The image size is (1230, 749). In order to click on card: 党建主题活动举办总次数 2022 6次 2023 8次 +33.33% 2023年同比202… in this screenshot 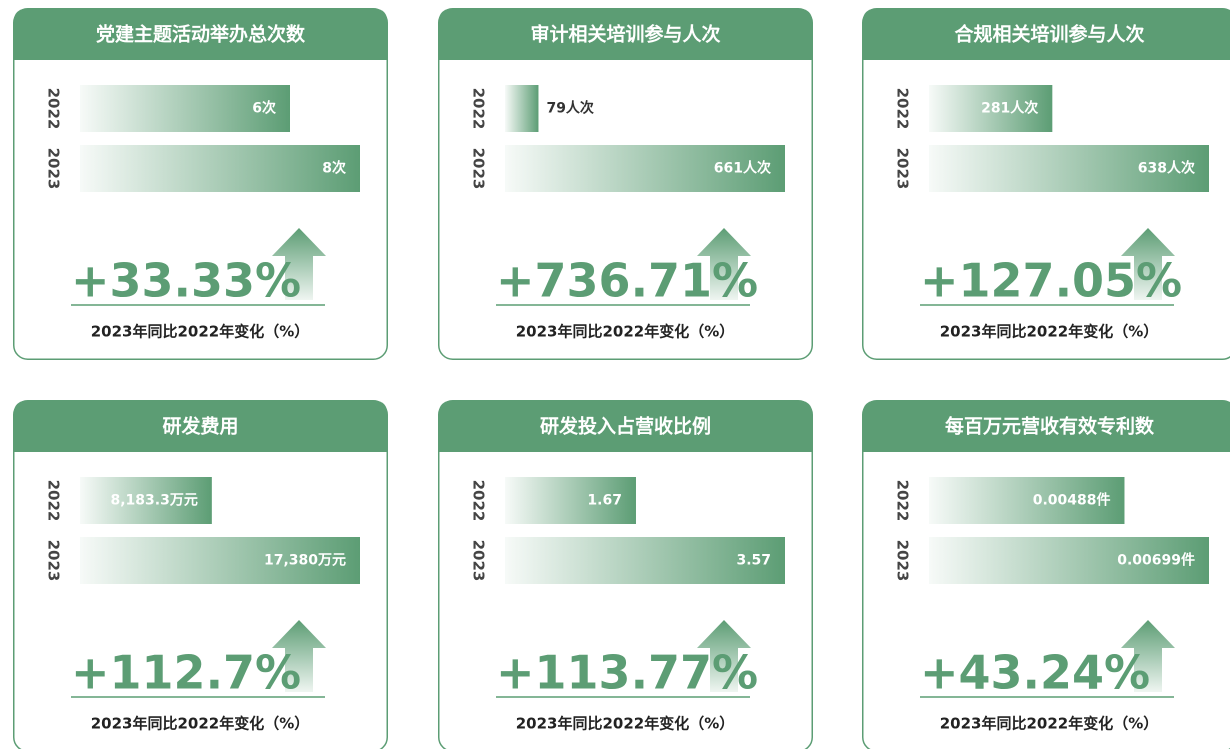, I will do `click(200, 184)`.